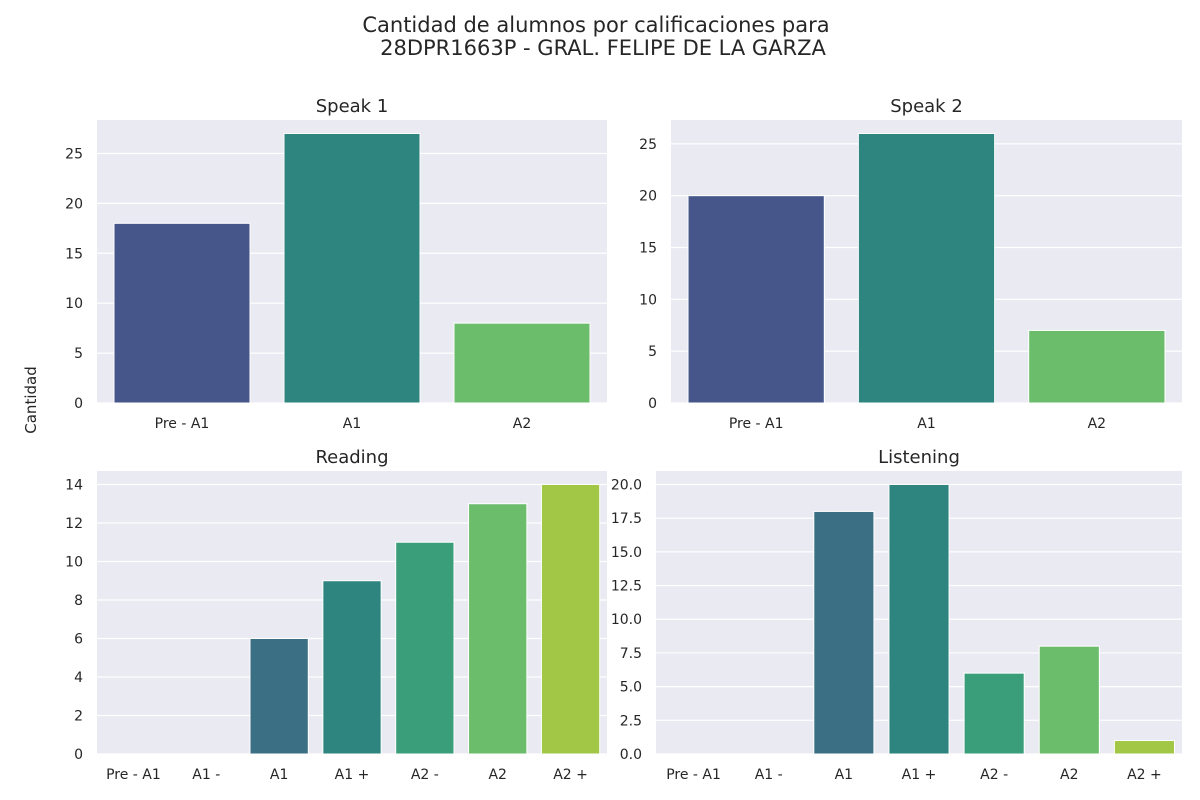 This screenshot has height=800, width=1200. Describe the element at coordinates (74, 524) in the screenshot. I see `y-tick-label: 12` at that location.